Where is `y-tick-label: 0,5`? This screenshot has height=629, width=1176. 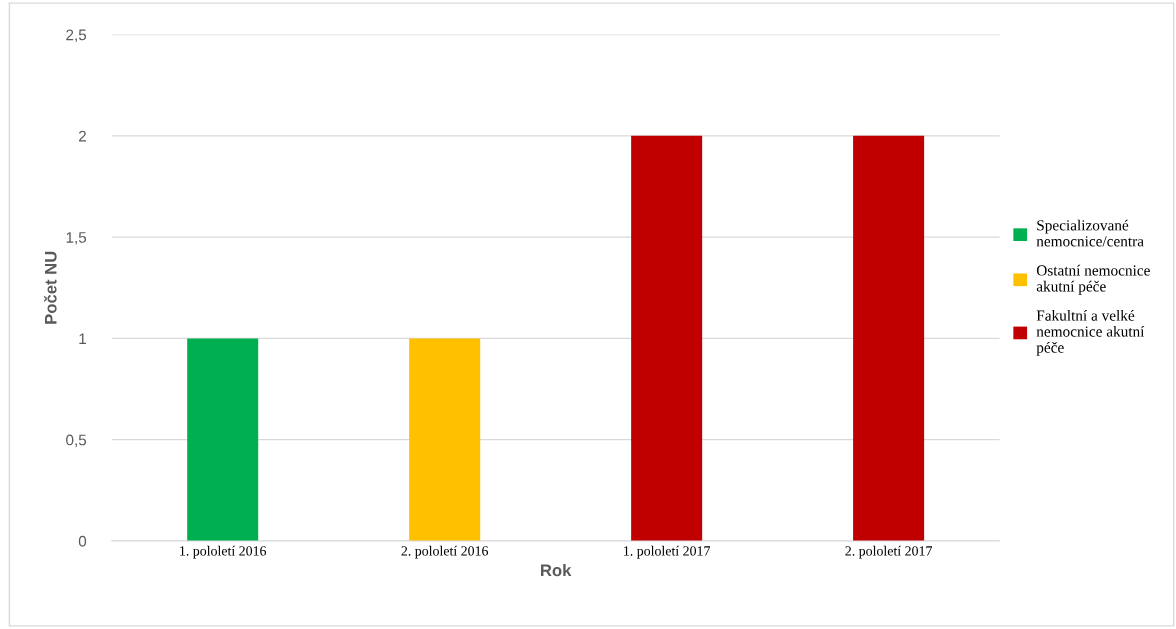
y-tick-label: 0,5 is located at coordinates (76, 441).